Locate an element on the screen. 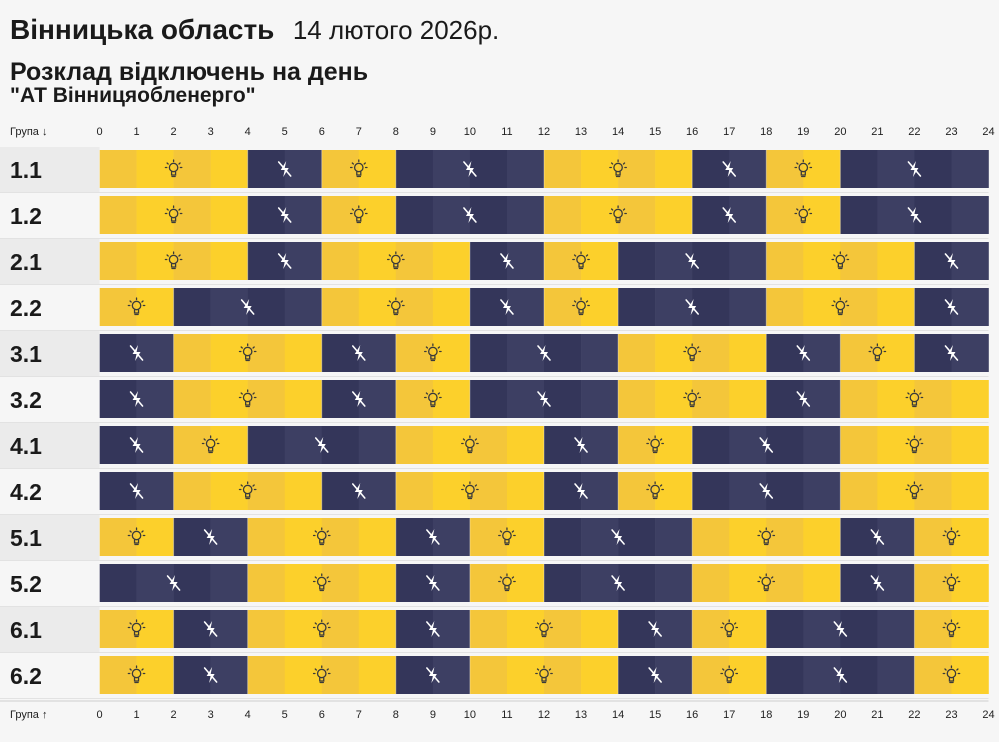 This screenshot has height=742, width=999. x-tick-bottom: 11 is located at coordinates (506, 715).